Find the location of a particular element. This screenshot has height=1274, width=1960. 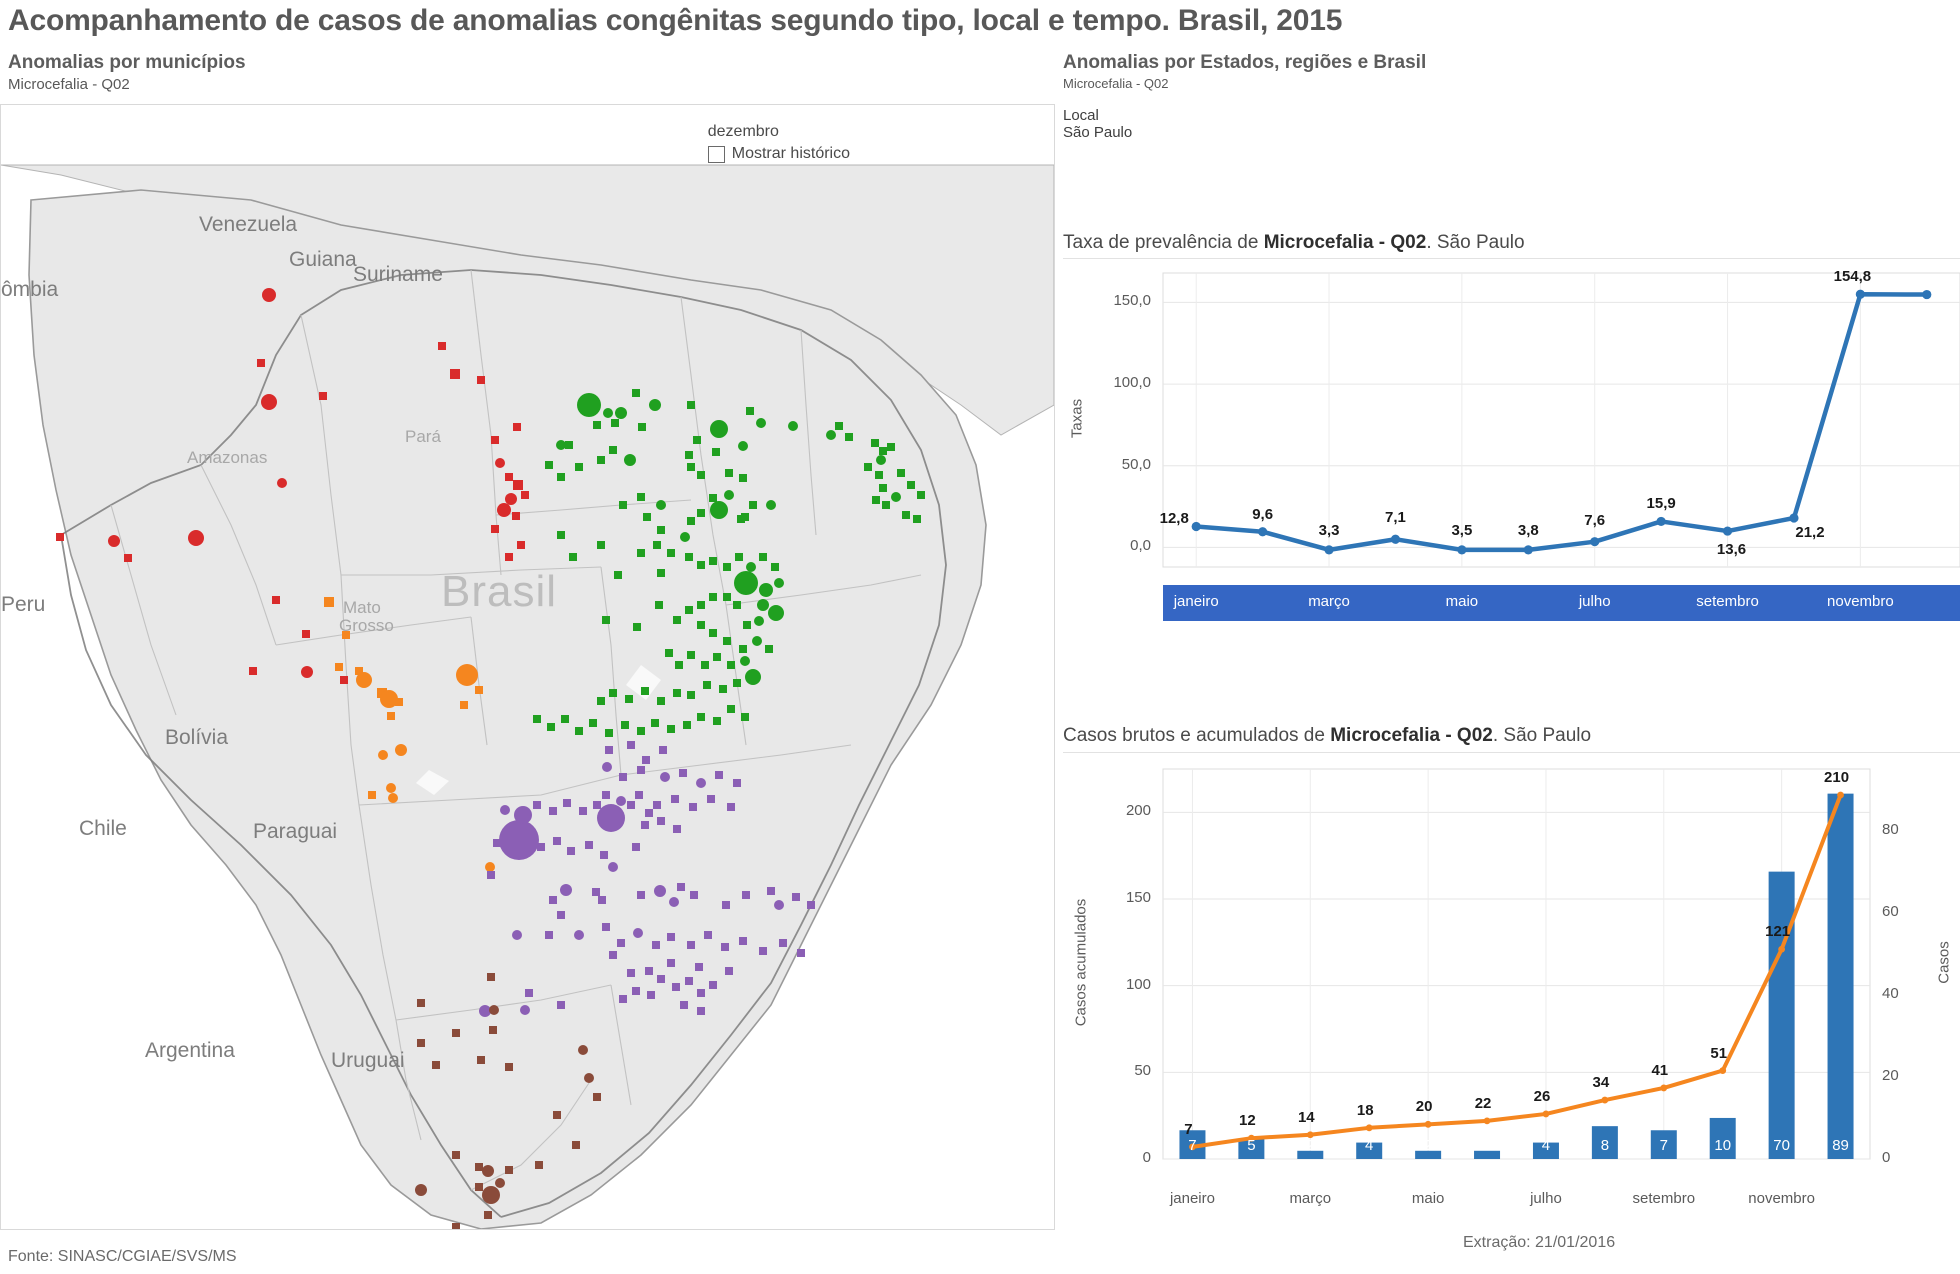

prevalence-month-label: maio is located at coordinates (1462, 601).